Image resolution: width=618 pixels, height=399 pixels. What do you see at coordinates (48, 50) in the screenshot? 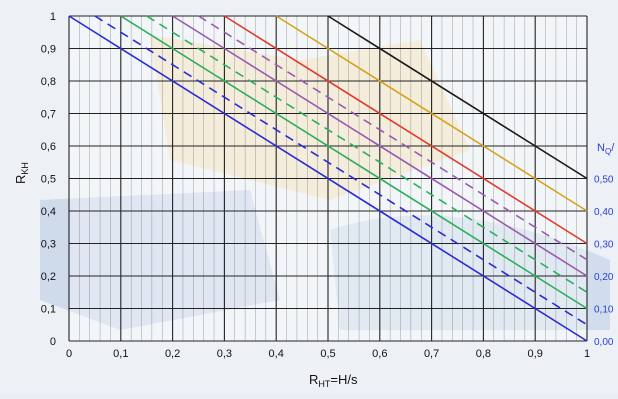
I see `y-tick-label: 0,9` at bounding box center [48, 50].